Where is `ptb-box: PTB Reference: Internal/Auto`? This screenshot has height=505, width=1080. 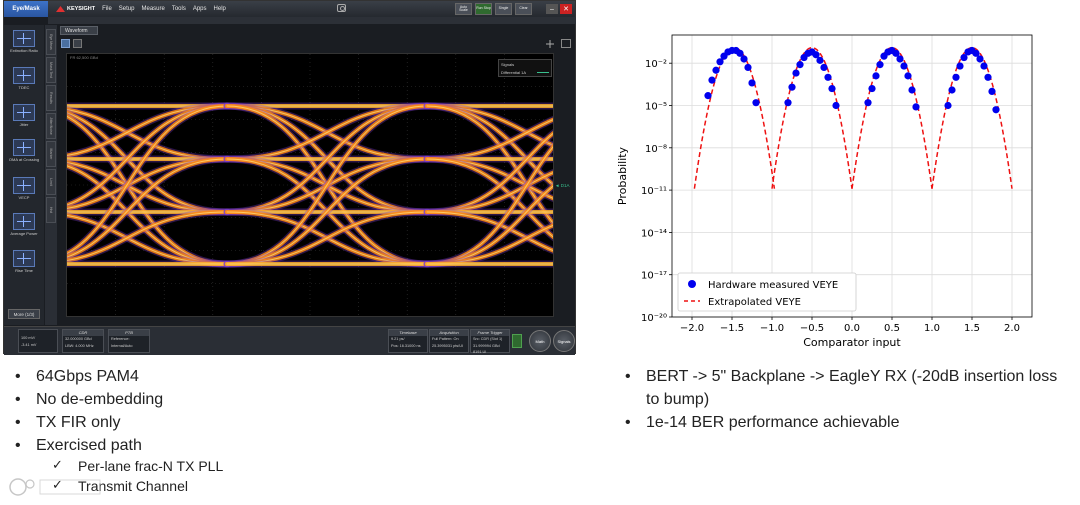 ptb-box: PTB Reference: Internal/Auto is located at coordinates (129, 341).